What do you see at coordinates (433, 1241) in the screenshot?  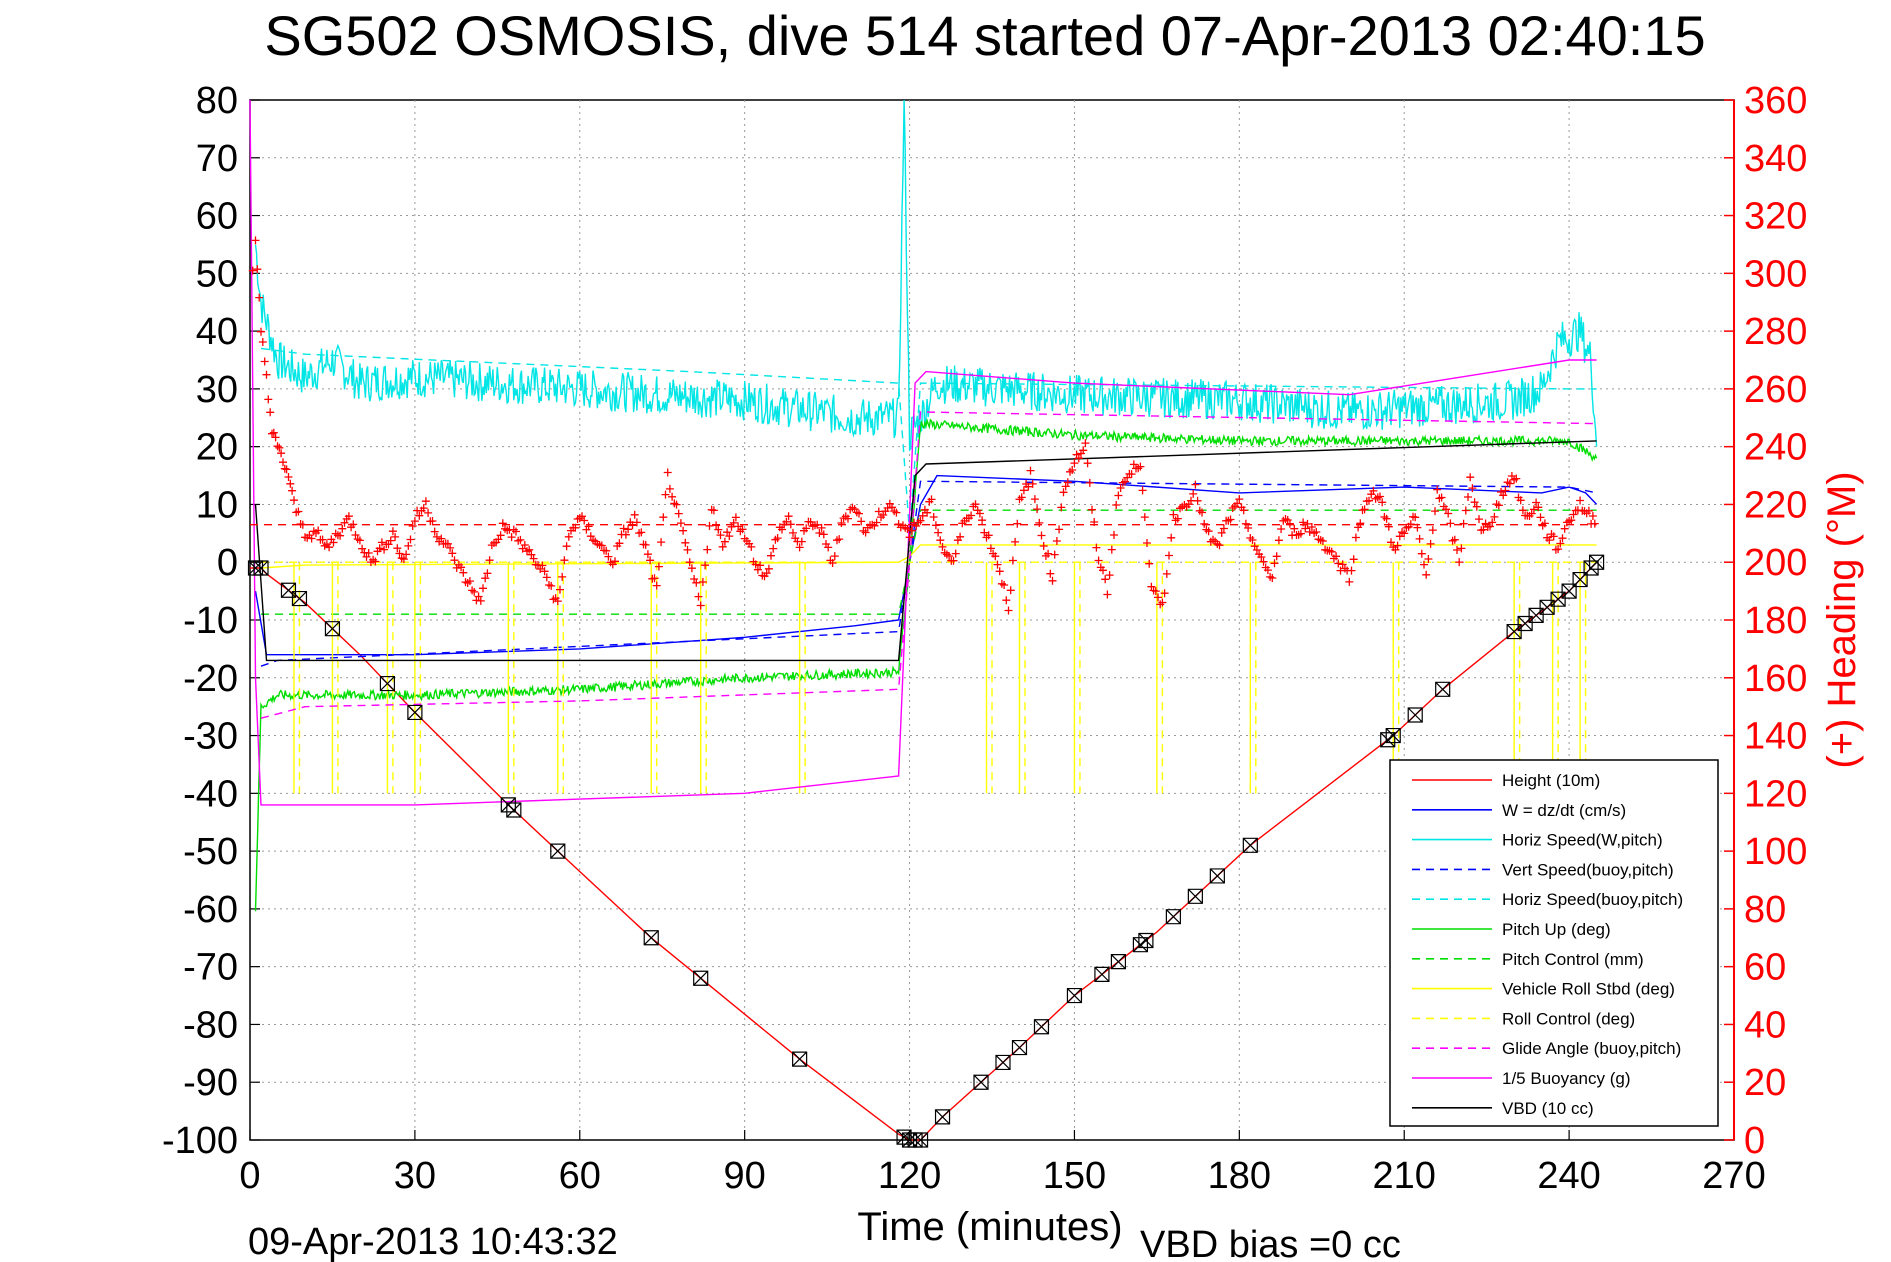 I see `footer-timestamp: 09-Apr-2013 10:43:32` at bounding box center [433, 1241].